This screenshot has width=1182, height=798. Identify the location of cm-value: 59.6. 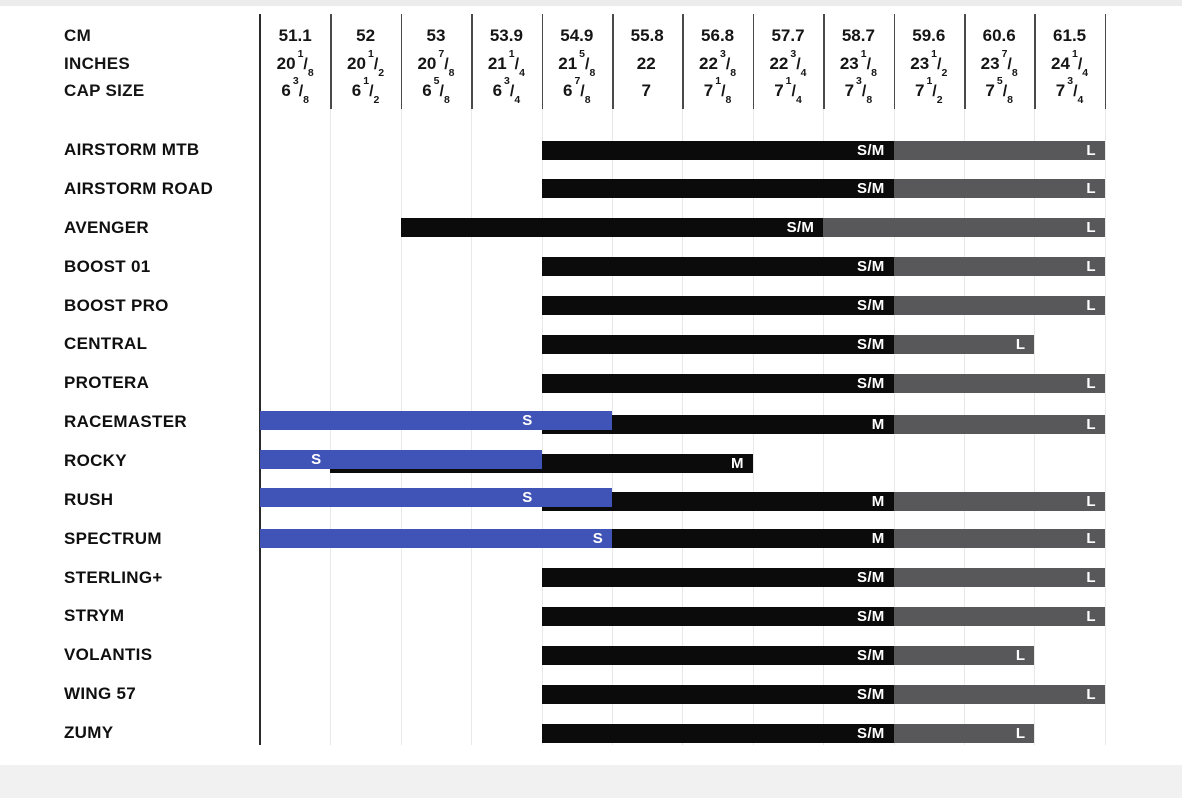
(929, 35).